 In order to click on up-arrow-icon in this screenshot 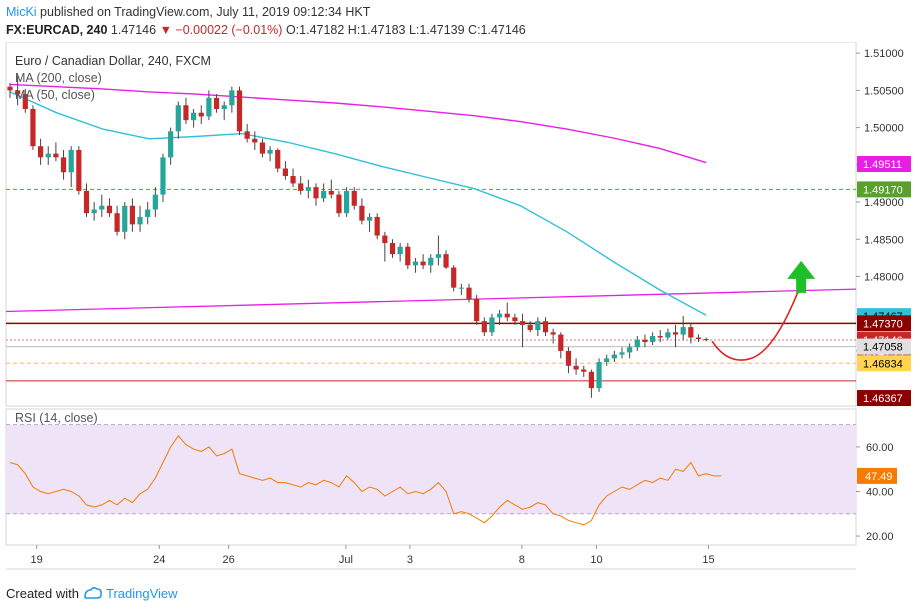, I will do `click(801, 276)`.